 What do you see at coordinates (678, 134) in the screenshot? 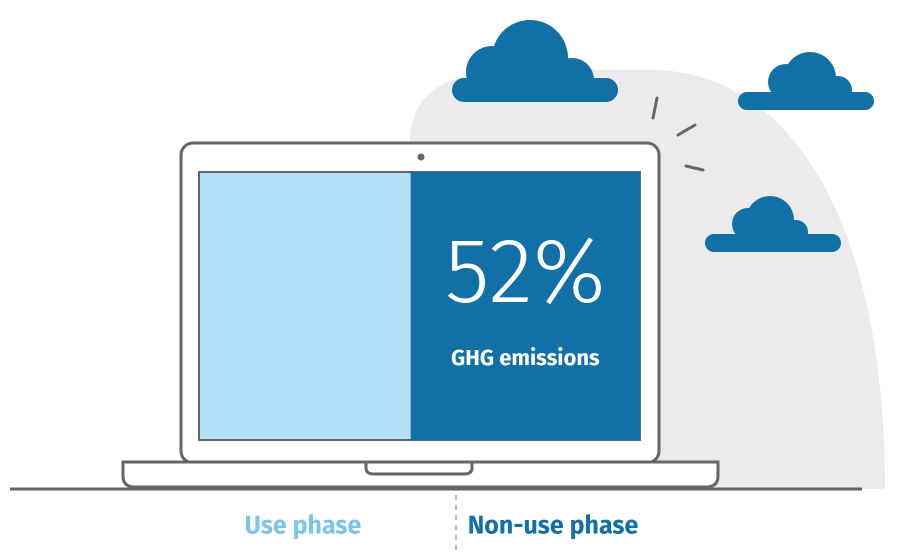
I see `sparkle-rays` at bounding box center [678, 134].